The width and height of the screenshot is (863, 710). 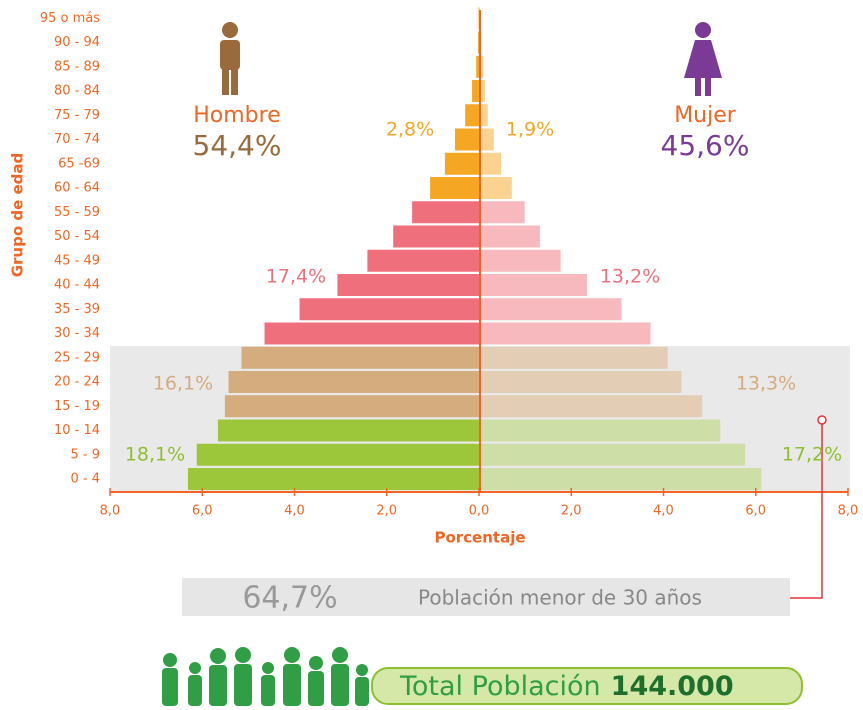 What do you see at coordinates (479, 538) in the screenshot?
I see `x-axis-label: Porcentaje` at bounding box center [479, 538].